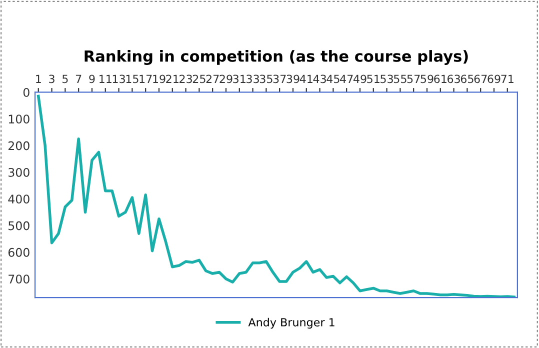 Image resolution: width=539 pixels, height=348 pixels. What do you see at coordinates (146, 78) in the screenshot?
I see `x-tick-label: 17` at bounding box center [146, 78].